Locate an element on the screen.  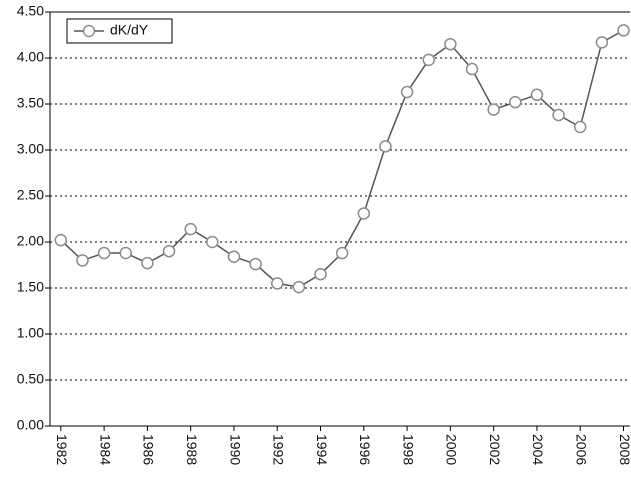
x-tick-label: 1992 is located at coordinates (279, 449).